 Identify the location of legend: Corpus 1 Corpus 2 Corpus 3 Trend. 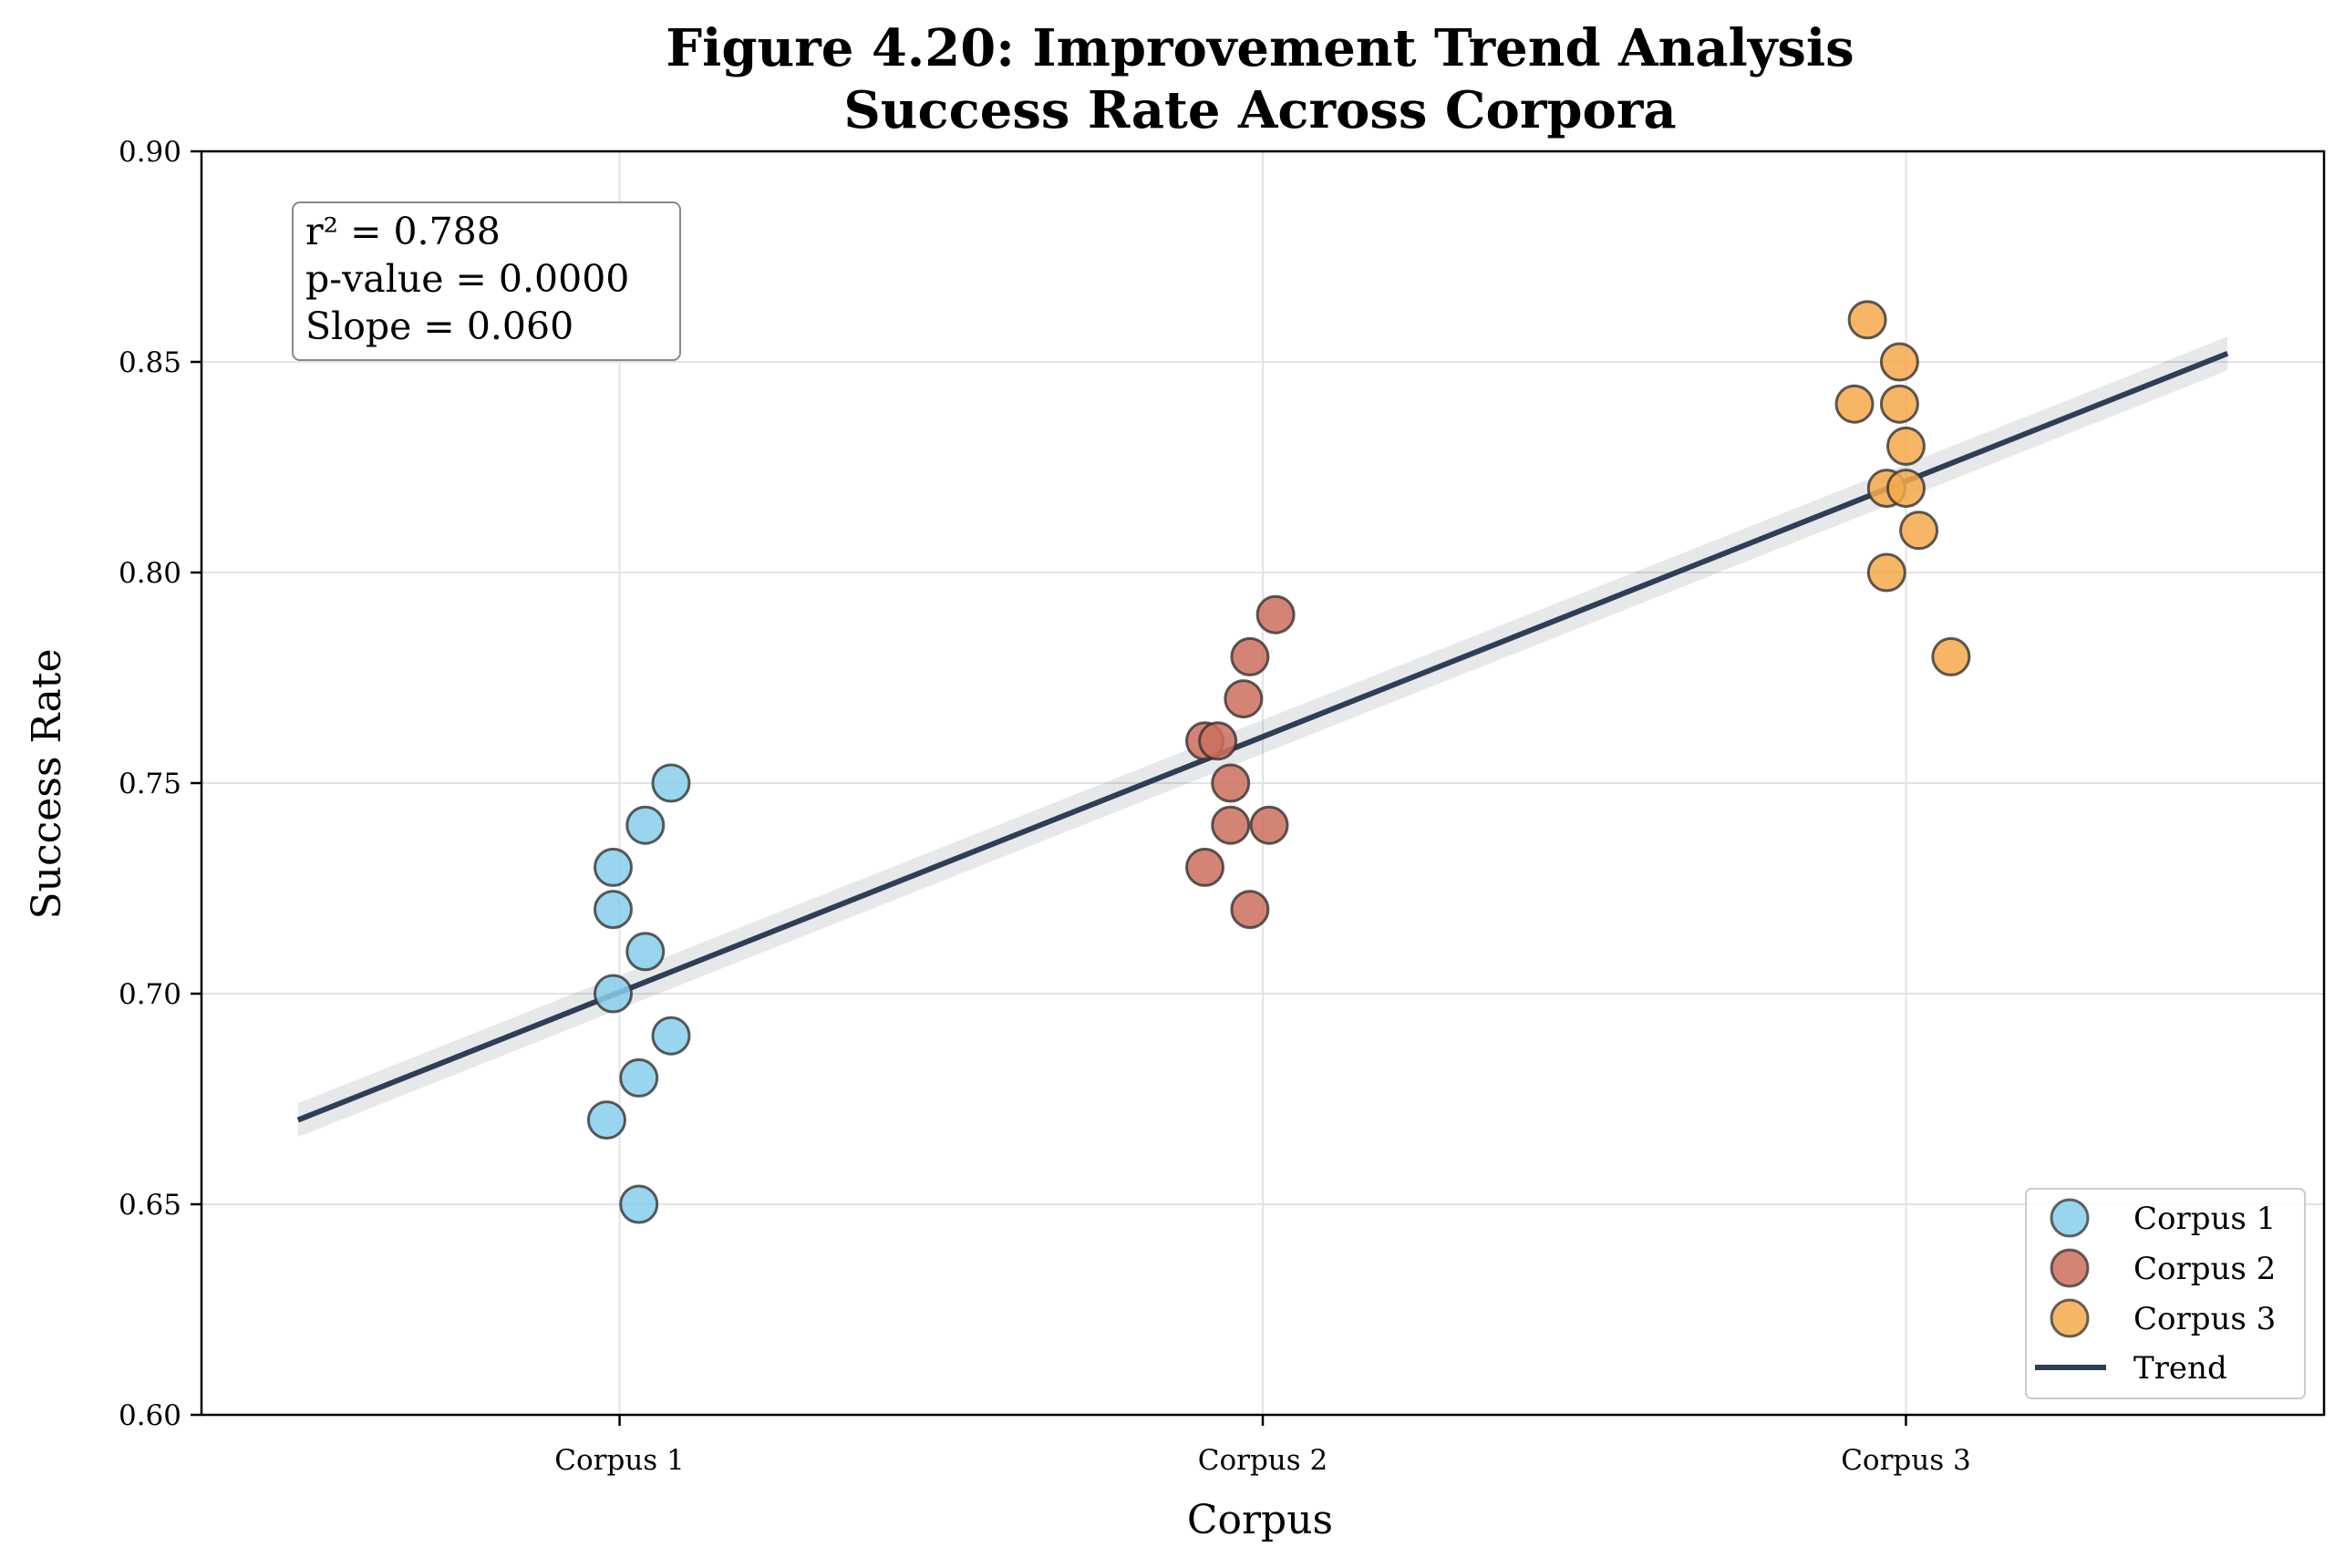
(2165, 1293).